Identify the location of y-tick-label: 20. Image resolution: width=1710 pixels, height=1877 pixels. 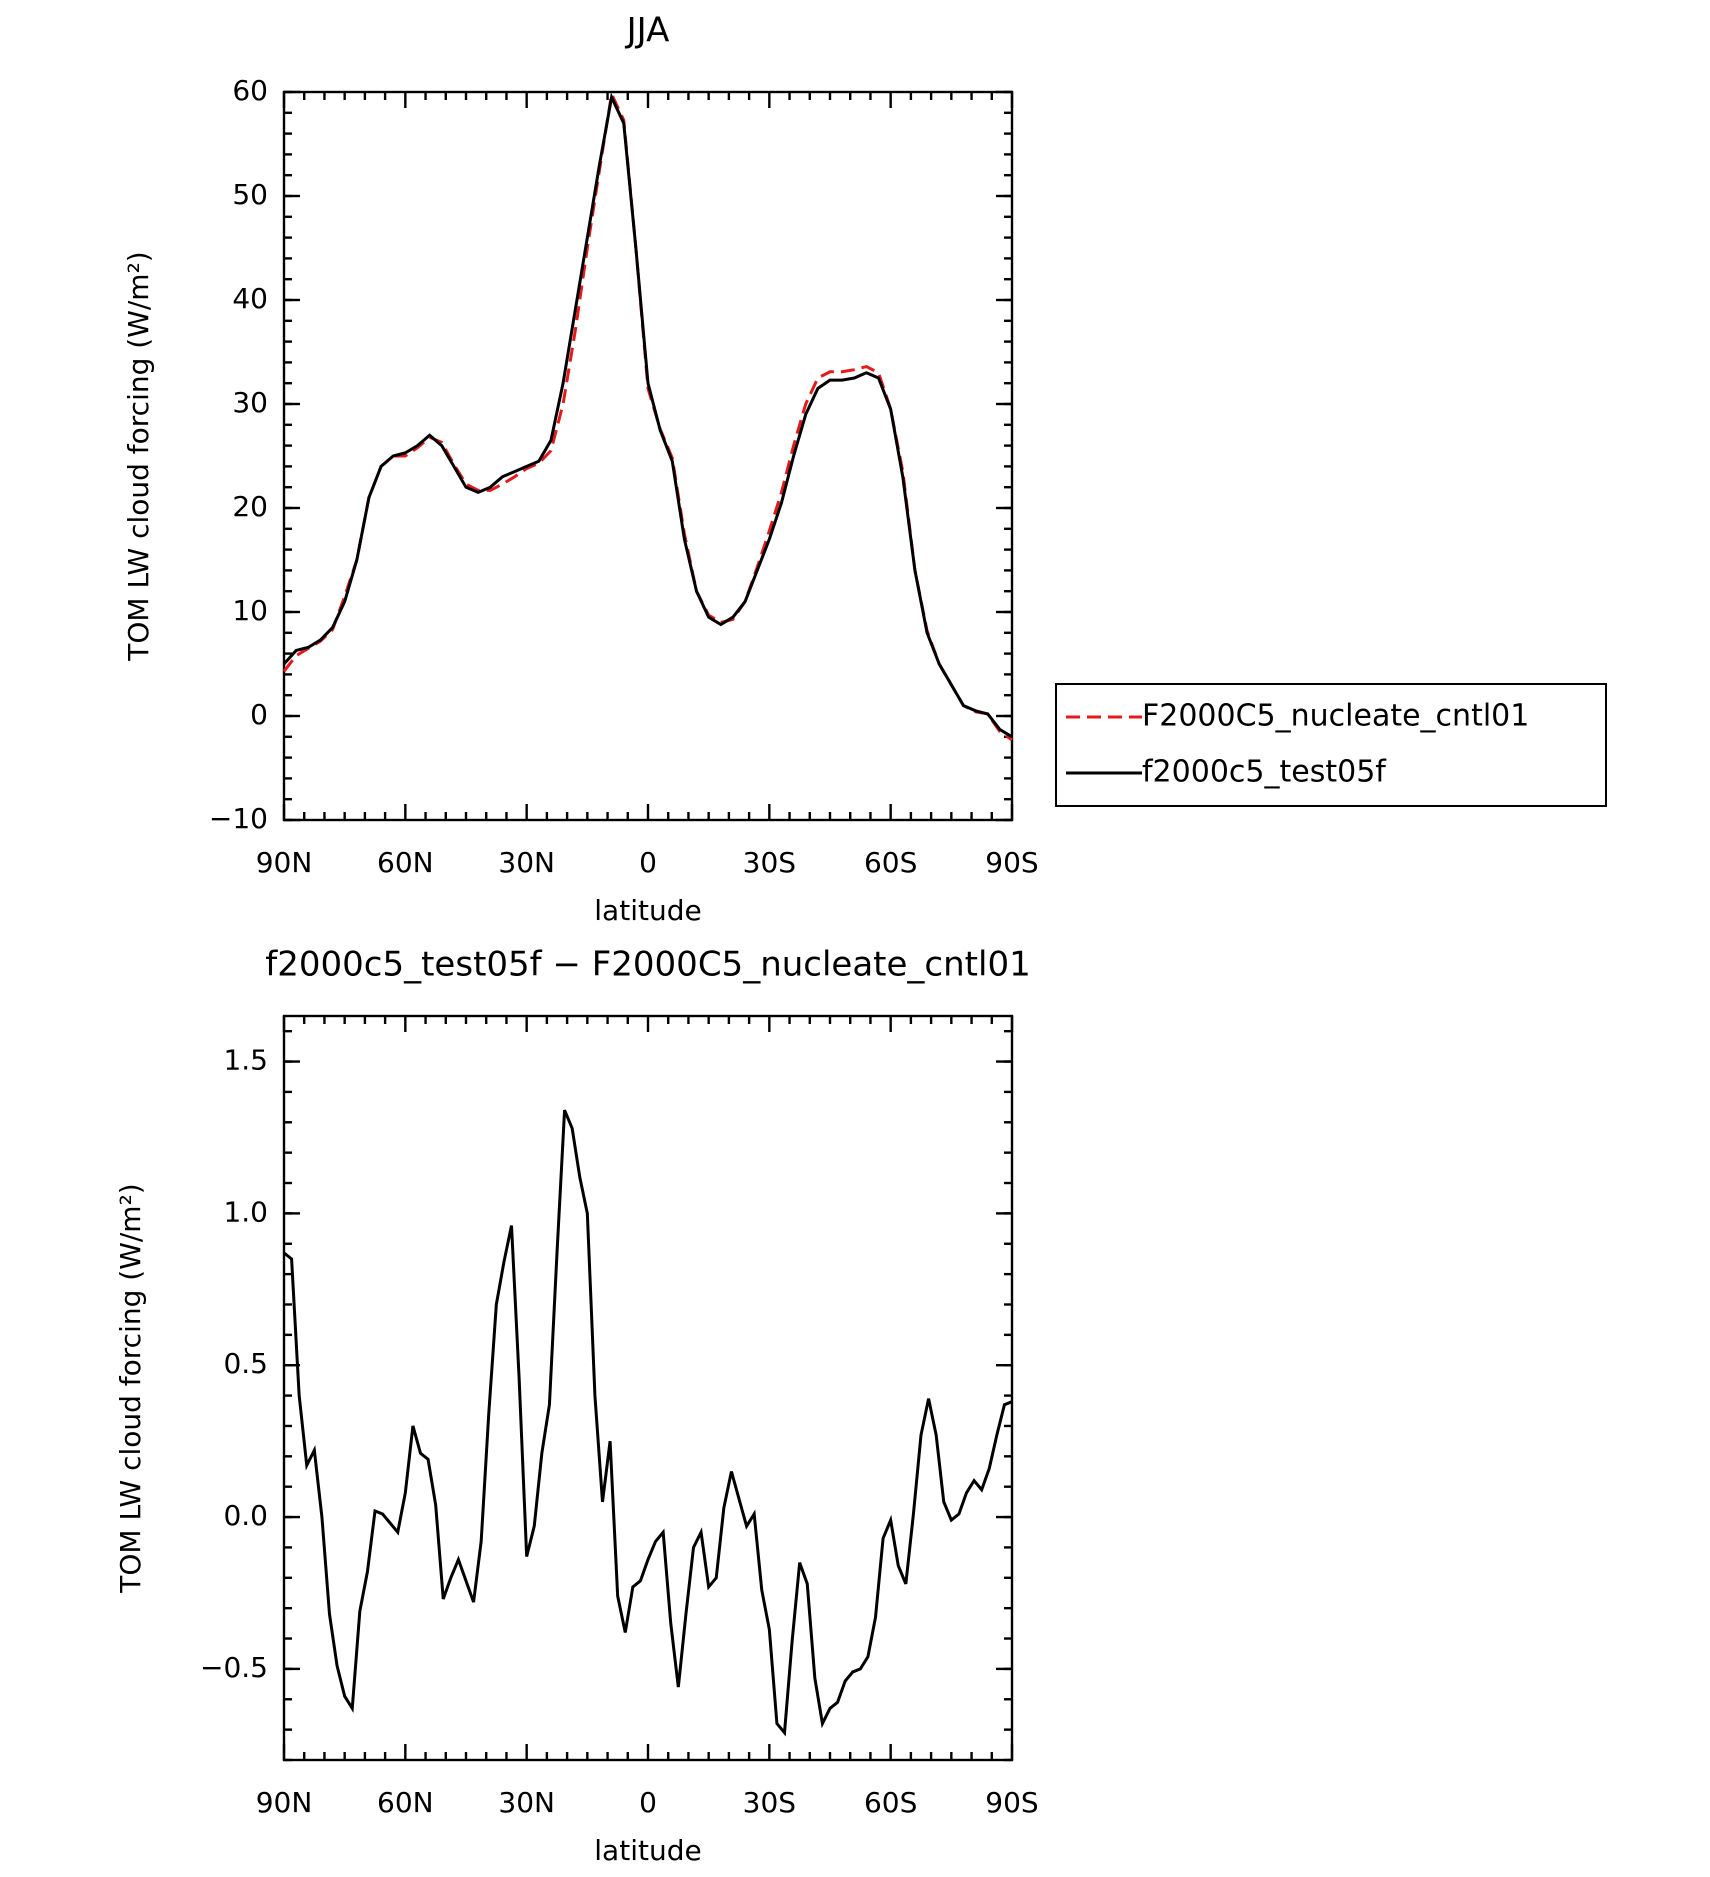
(250, 506).